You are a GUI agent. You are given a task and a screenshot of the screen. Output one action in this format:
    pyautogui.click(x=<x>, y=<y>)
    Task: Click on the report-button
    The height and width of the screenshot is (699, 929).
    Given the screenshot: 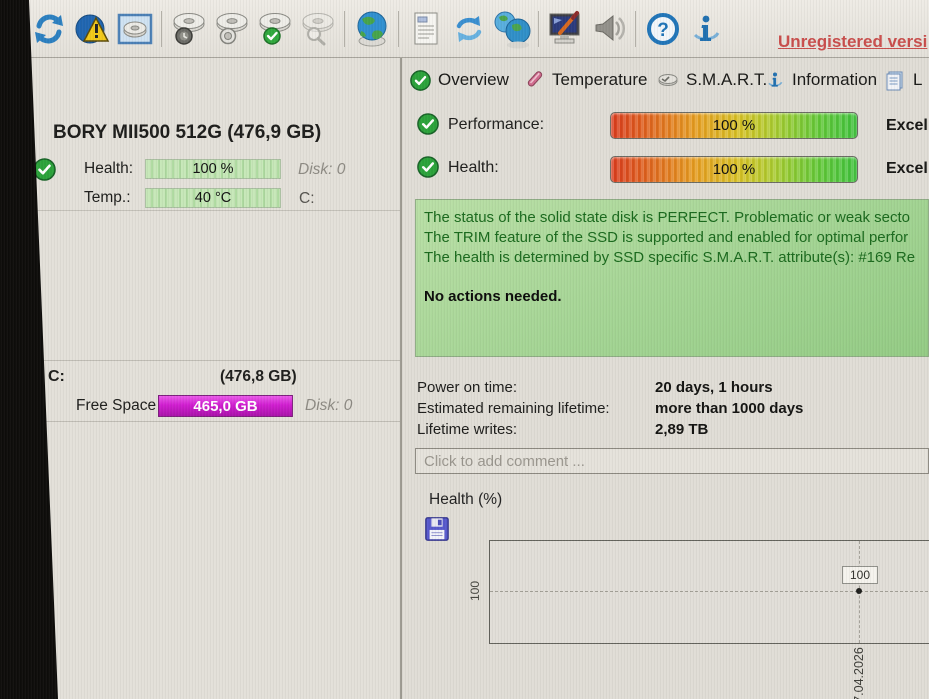 What is the action you would take?
    pyautogui.click(x=425, y=29)
    